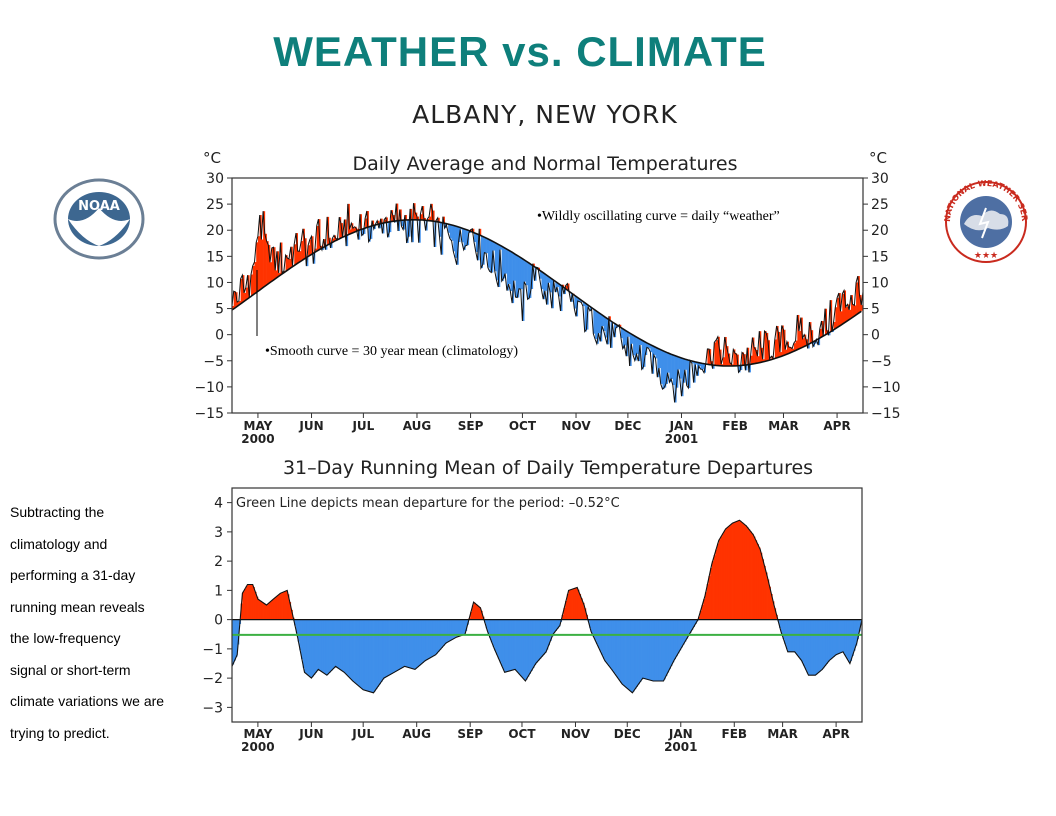  Describe the element at coordinates (471, 426) in the screenshot. I see `x-tick-label: SEP` at that location.